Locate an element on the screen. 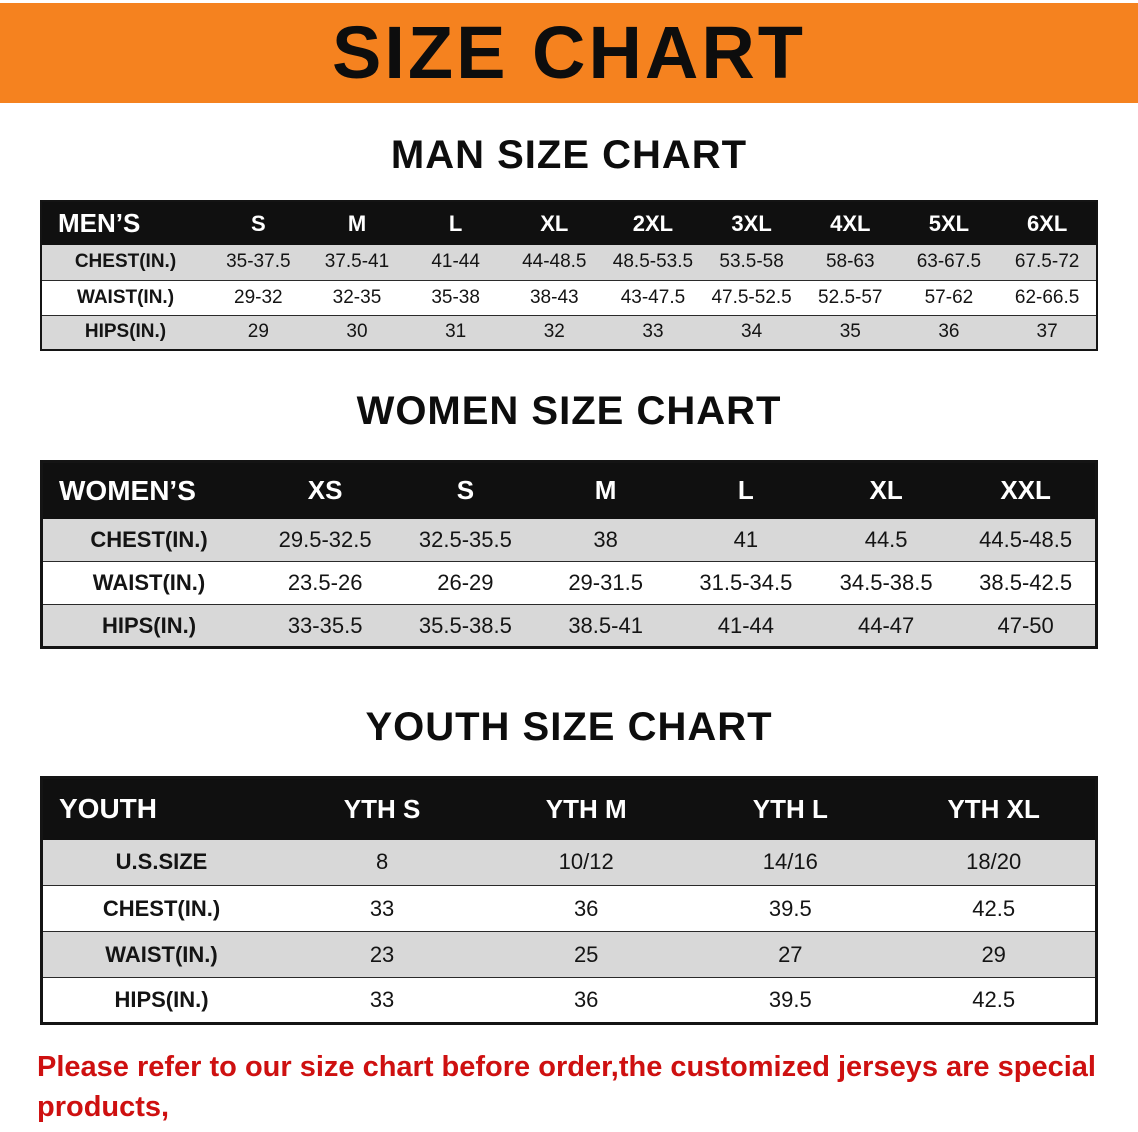  size-value-cell: 10/12 is located at coordinates (586, 862).